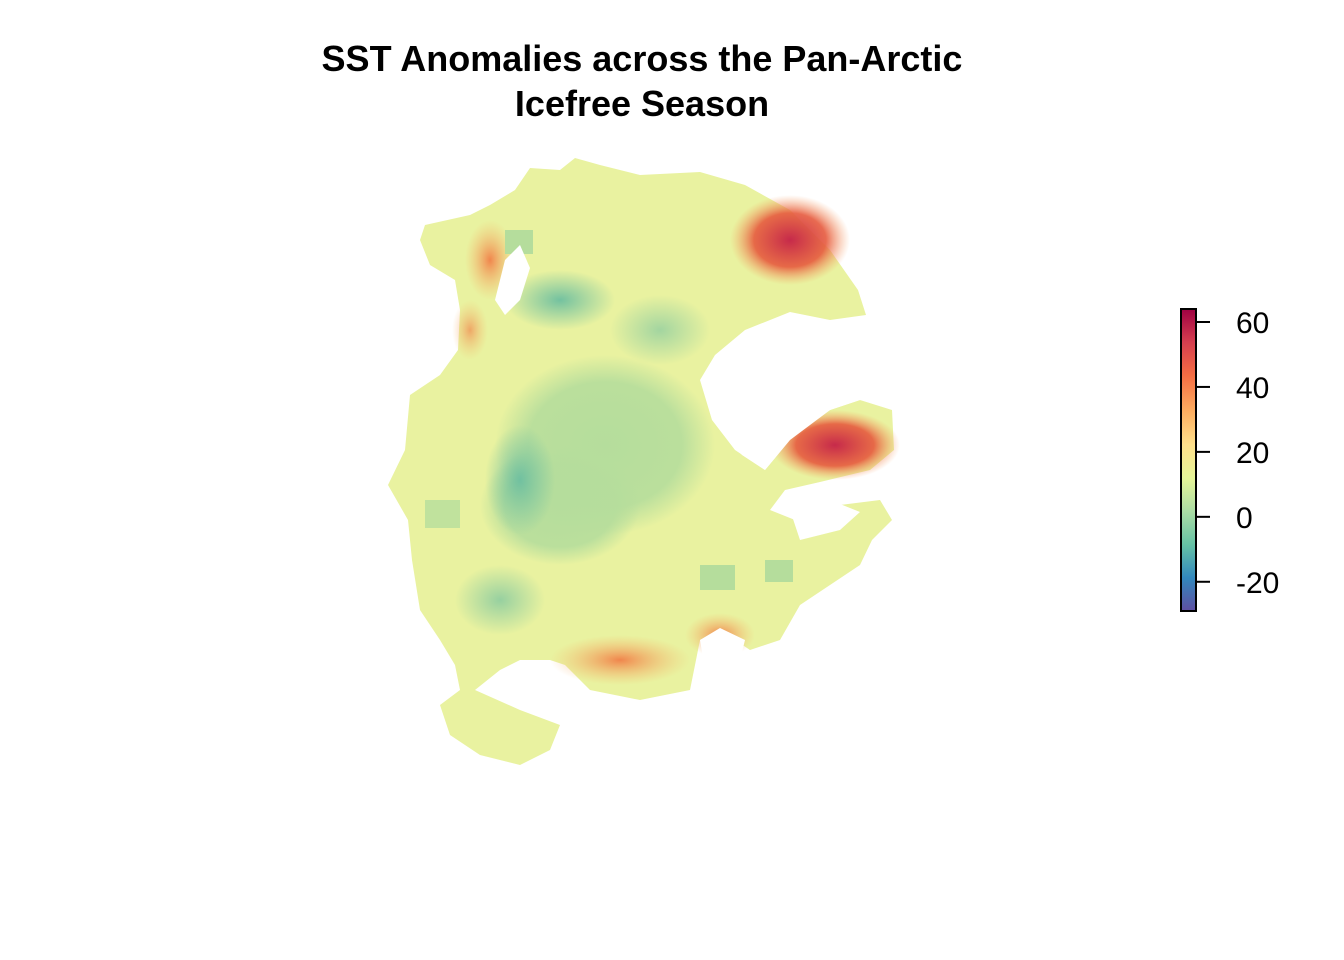  What do you see at coordinates (1257, 583) in the screenshot?
I see `colorbar-tick-label: -20` at bounding box center [1257, 583].